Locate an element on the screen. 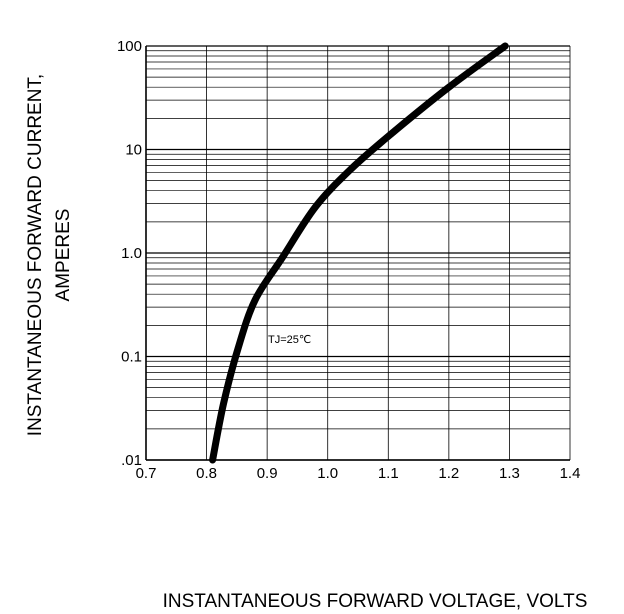  y-axis-title-line1: INSTANTANEOUS FORWARD CURRENT, is located at coordinates (35, 255).